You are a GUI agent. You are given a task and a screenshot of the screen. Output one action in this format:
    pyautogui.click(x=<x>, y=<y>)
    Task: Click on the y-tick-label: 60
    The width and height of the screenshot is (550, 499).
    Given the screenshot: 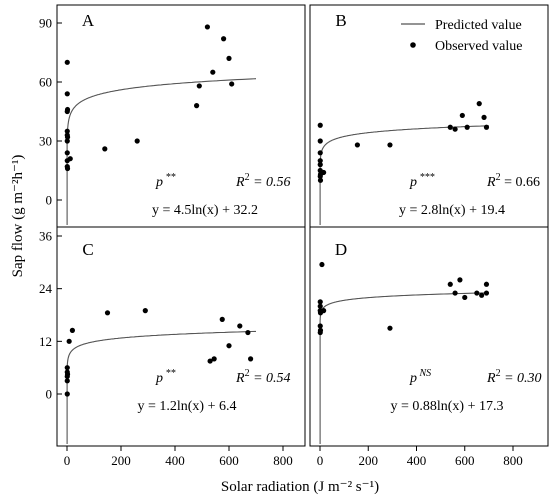 What is the action you would take?
    pyautogui.click(x=45, y=82)
    